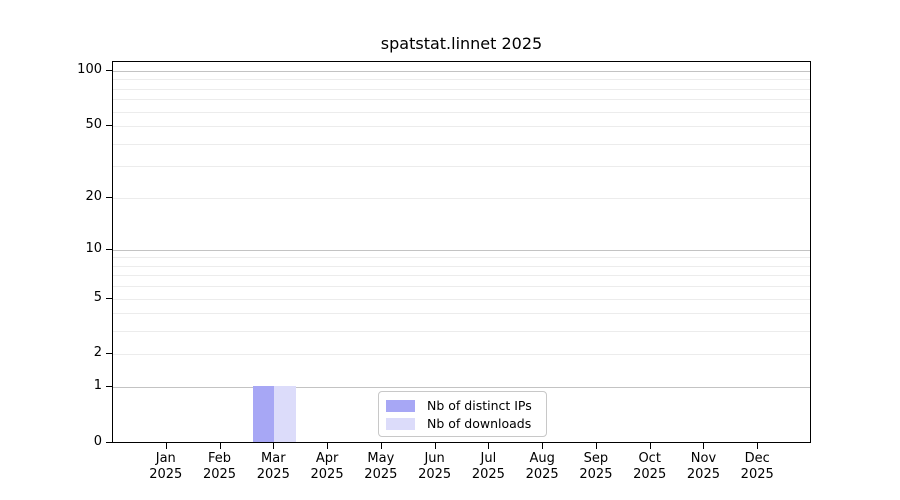 Image resolution: width=900 pixels, height=500 pixels. What do you see at coordinates (273, 466) in the screenshot?
I see `x-axis-tick-label: Mar 2025` at bounding box center [273, 466].